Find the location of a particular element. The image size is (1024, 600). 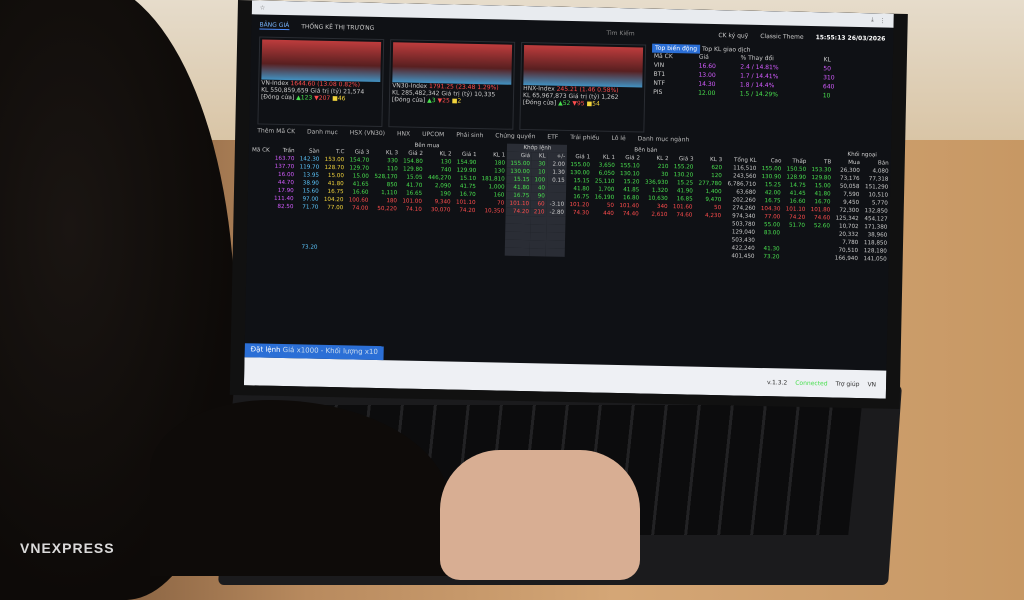

hand is located at coordinates (540, 515).